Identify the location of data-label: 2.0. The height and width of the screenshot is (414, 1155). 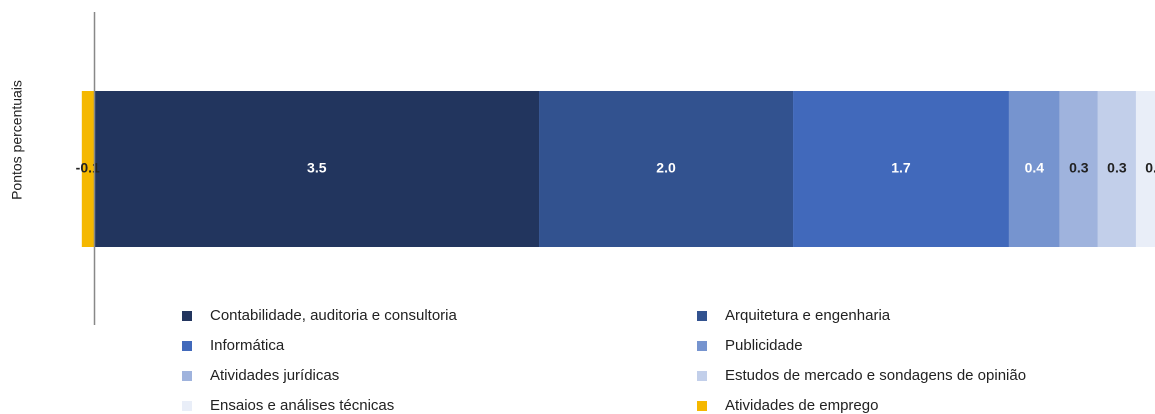
(666, 168).